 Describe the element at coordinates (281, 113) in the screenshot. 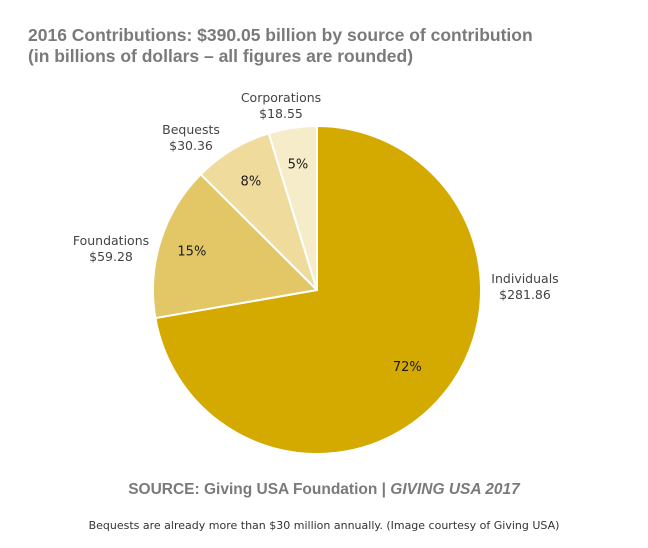

I see `slice-value-label-corporations: $18.55` at that location.